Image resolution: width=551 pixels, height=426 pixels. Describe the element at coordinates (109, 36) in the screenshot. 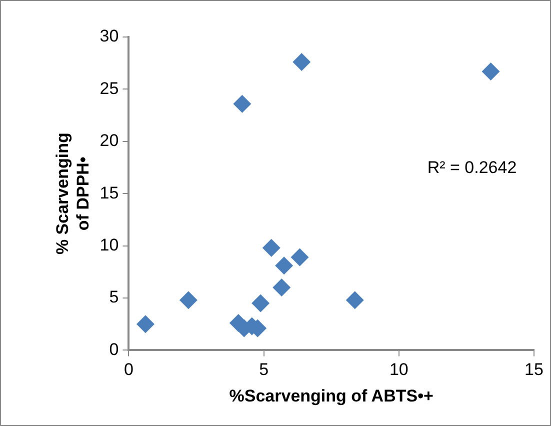

I see `y-tick-label: 30` at that location.